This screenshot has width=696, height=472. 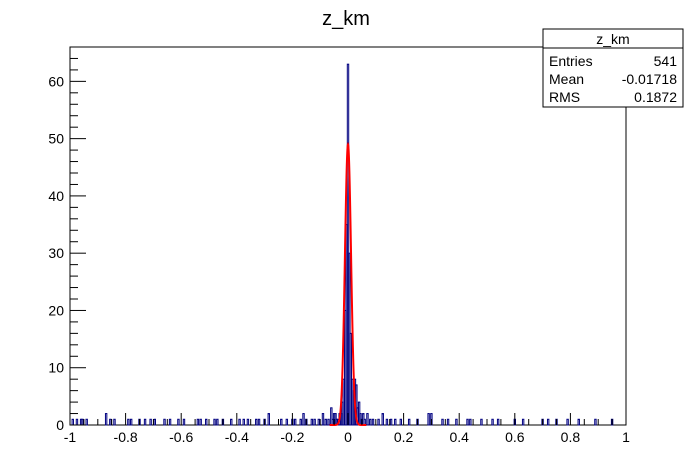 I want to click on chart-title: z_km, so click(x=346, y=19).